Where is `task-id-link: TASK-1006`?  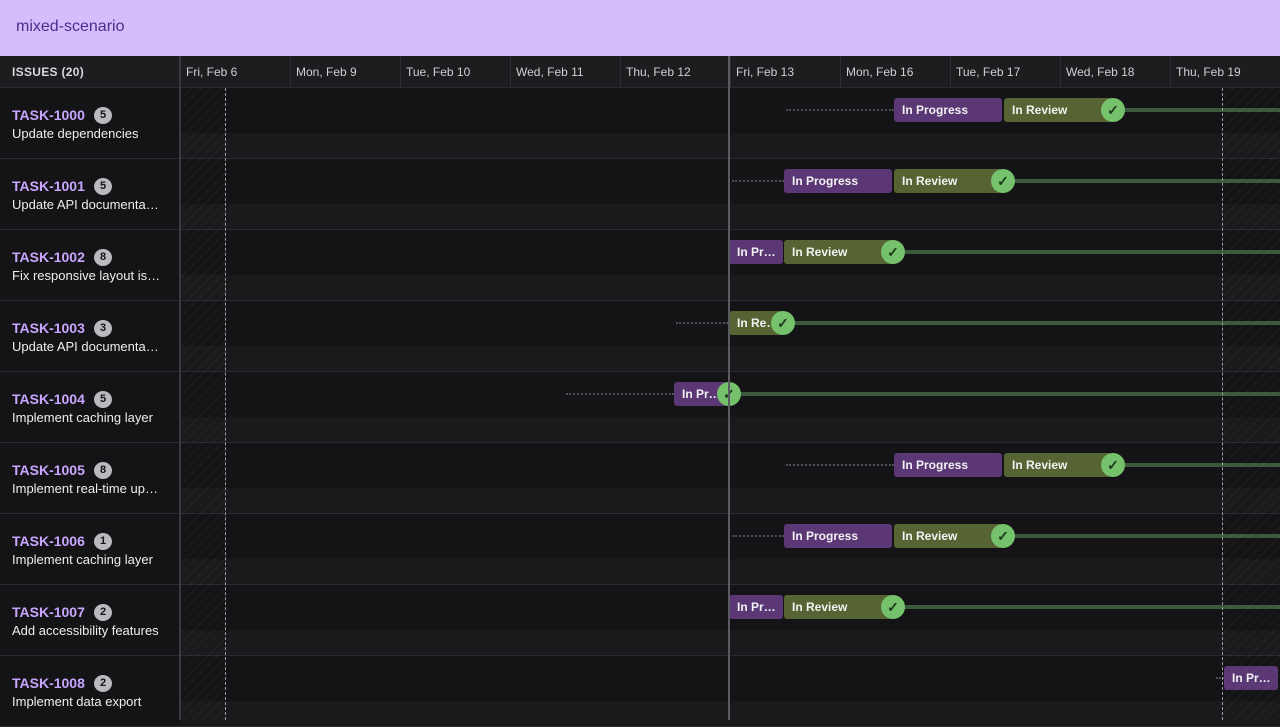 task-id-link: TASK-1006 is located at coordinates (48, 541).